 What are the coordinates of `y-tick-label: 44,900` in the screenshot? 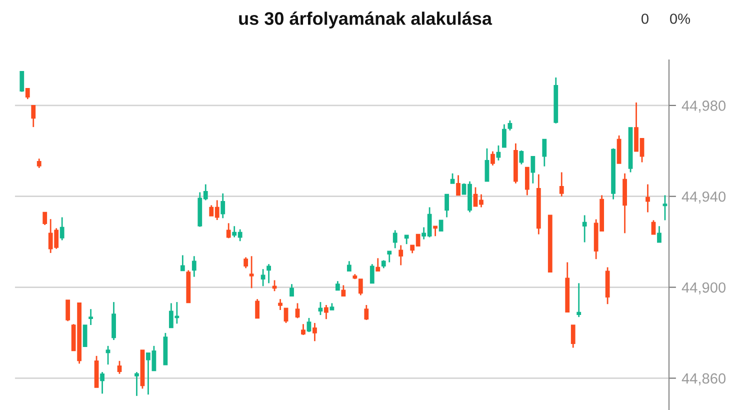 It's located at (704, 288).